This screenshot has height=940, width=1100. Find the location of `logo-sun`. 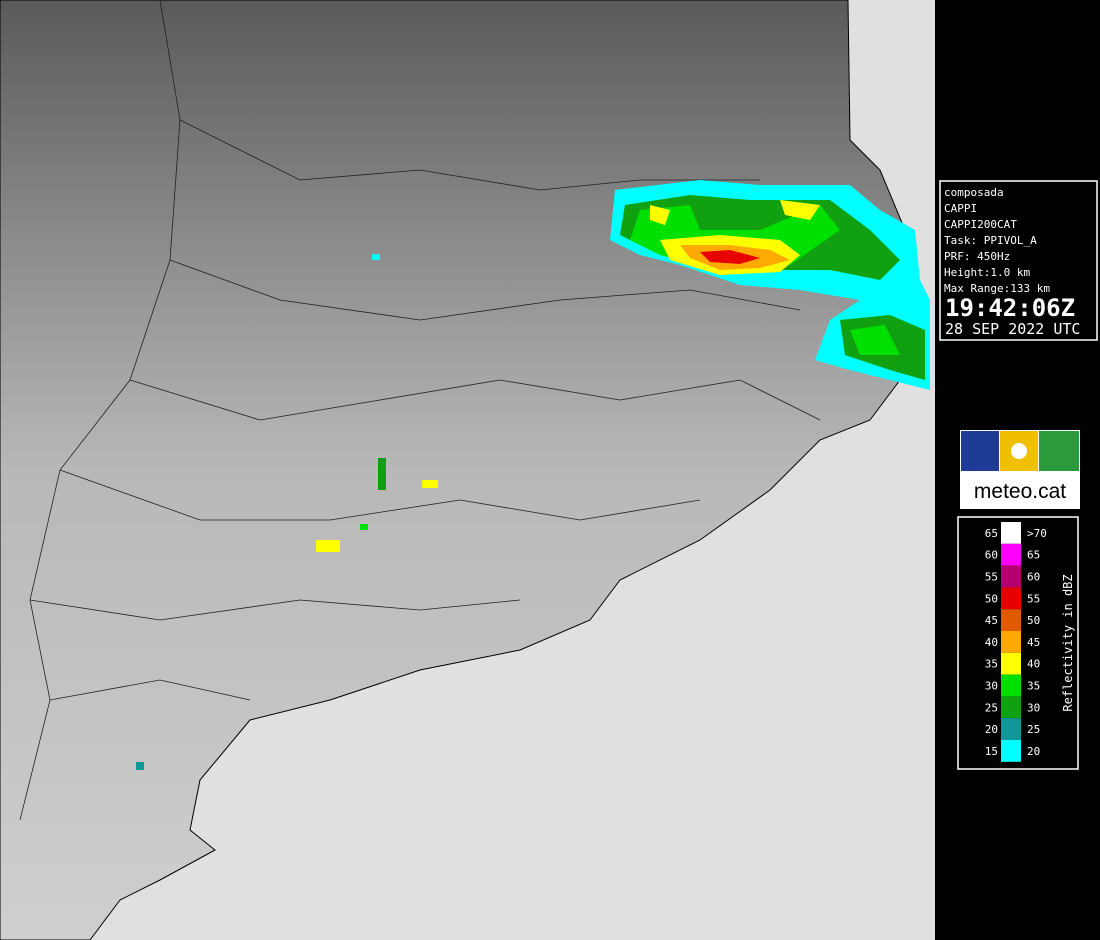

logo-sun is located at coordinates (1019, 451).